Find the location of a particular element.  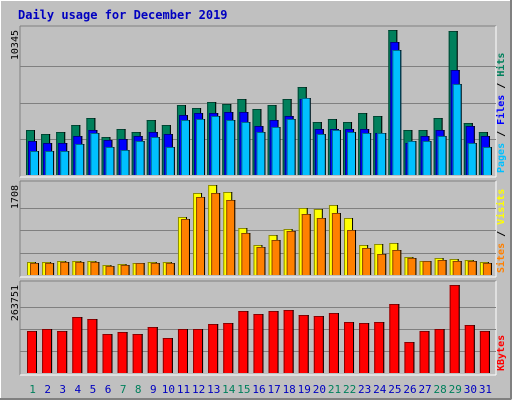

x-tick-label-11: 11 is located at coordinates (183, 389).